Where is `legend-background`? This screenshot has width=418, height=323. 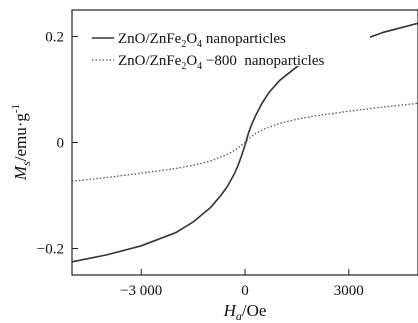 legend-background is located at coordinates (225, 41).